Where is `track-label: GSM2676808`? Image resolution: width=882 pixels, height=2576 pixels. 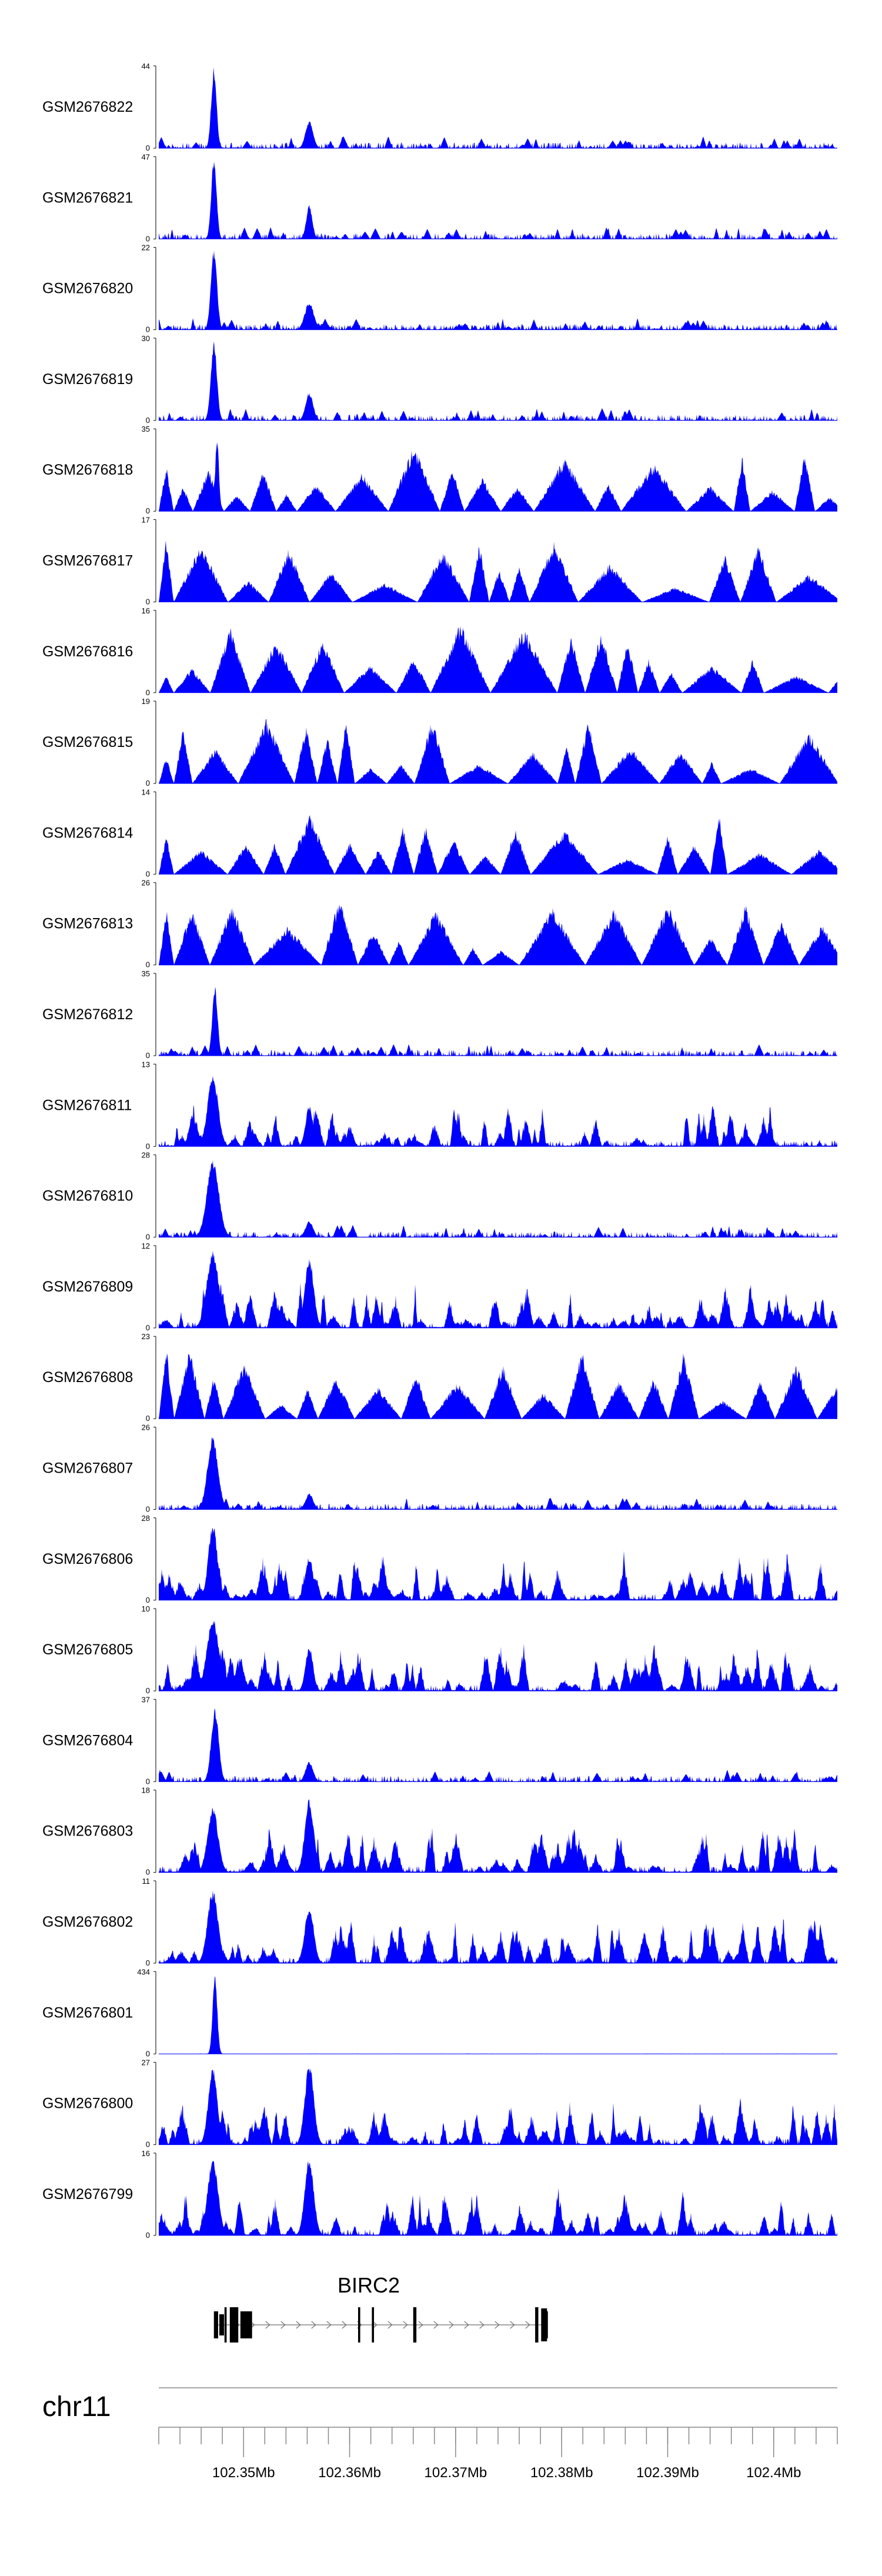
track-label: GSM2676808 is located at coordinates (87, 1377).